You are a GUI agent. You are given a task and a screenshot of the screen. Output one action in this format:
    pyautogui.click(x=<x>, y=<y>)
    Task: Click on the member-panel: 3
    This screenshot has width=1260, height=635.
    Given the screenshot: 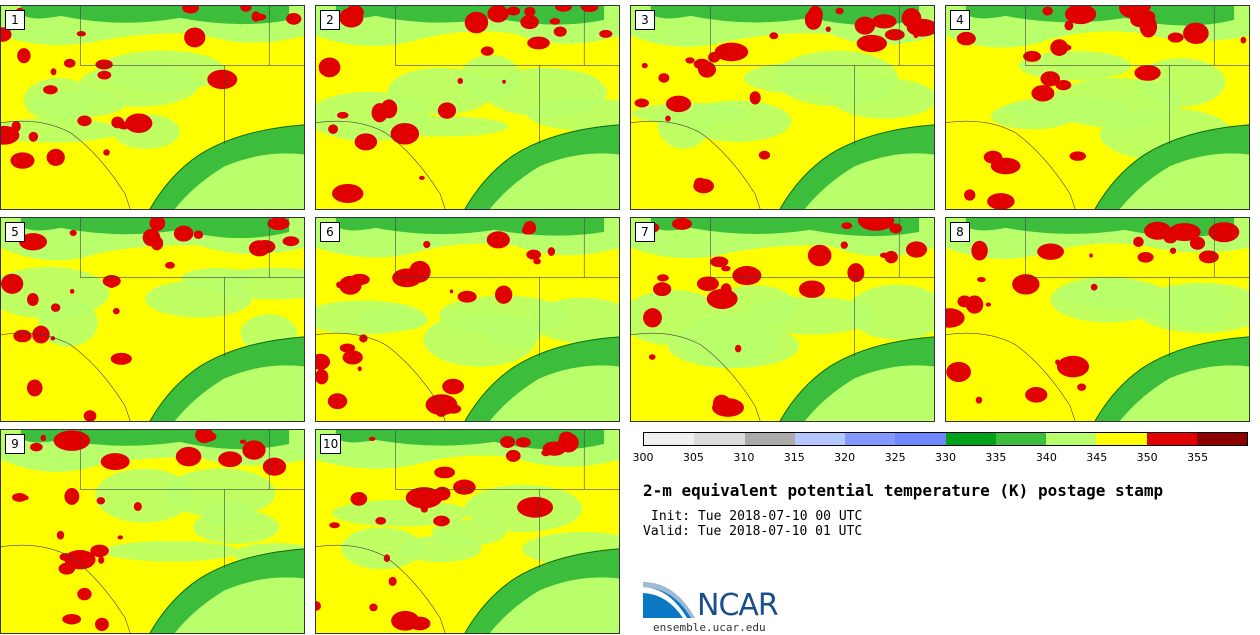 What is the action you would take?
    pyautogui.click(x=782, y=107)
    